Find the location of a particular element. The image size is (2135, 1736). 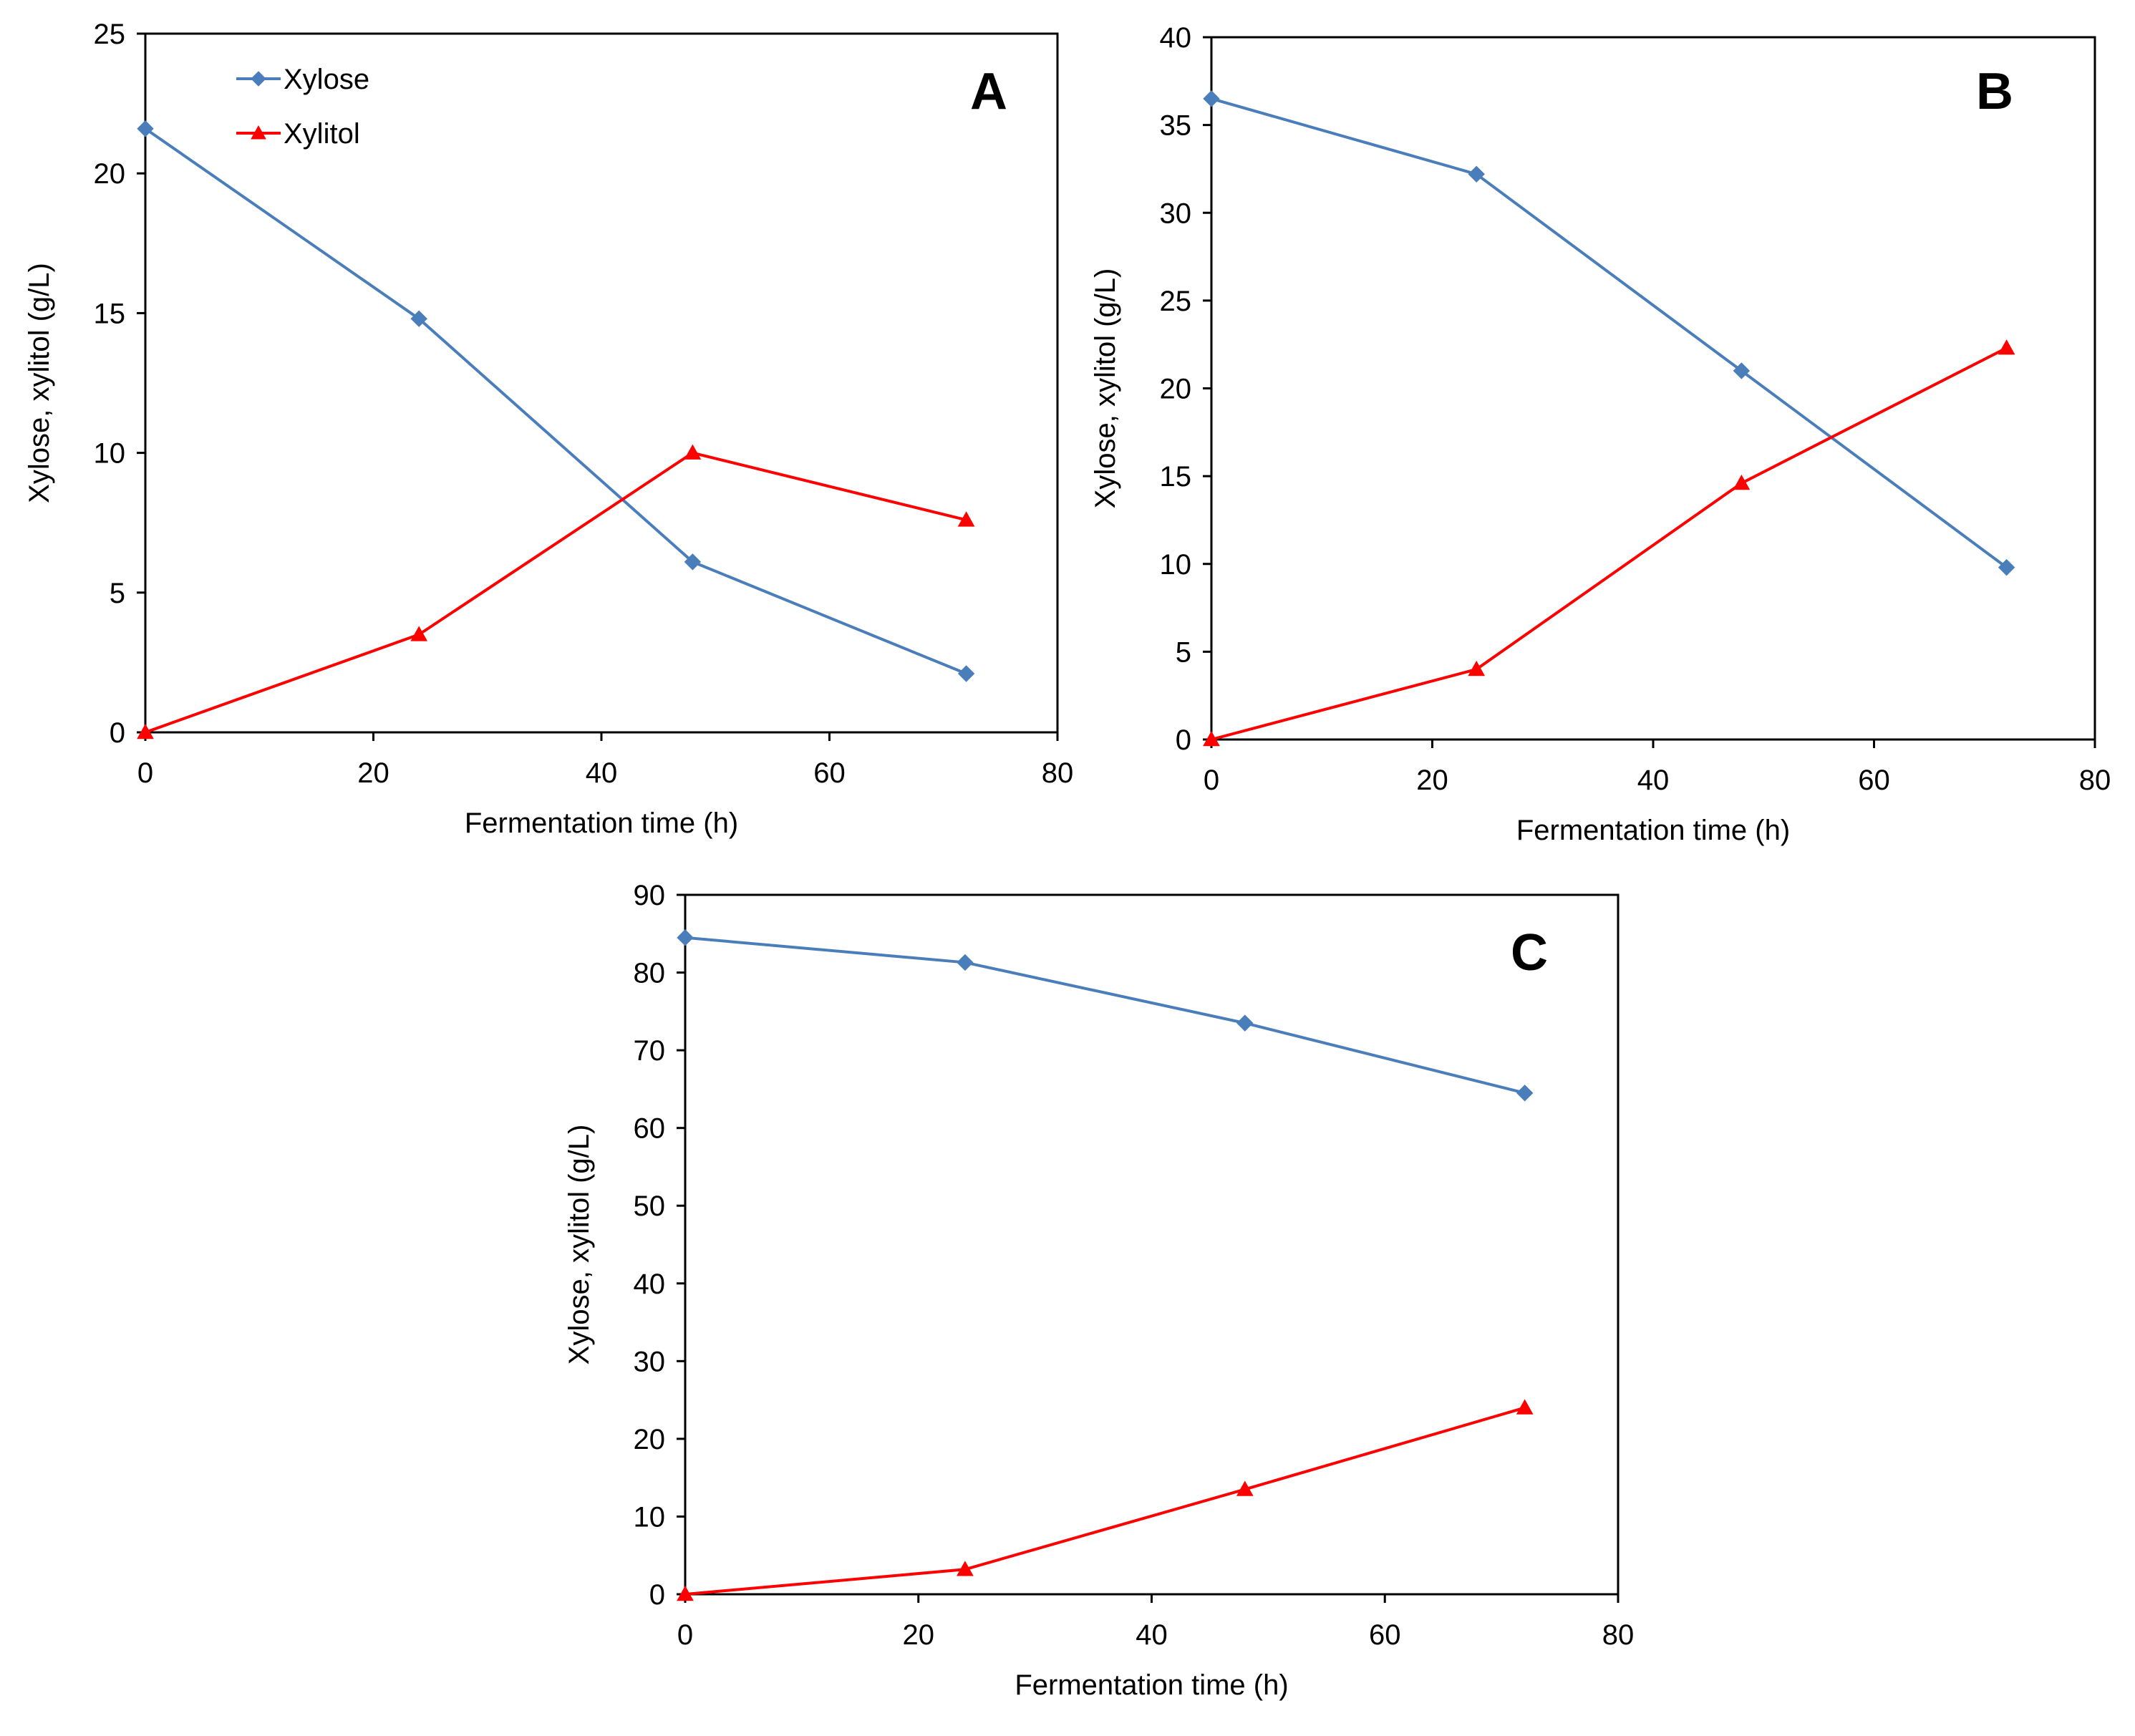

y-tick-label: 90 is located at coordinates (650, 895).